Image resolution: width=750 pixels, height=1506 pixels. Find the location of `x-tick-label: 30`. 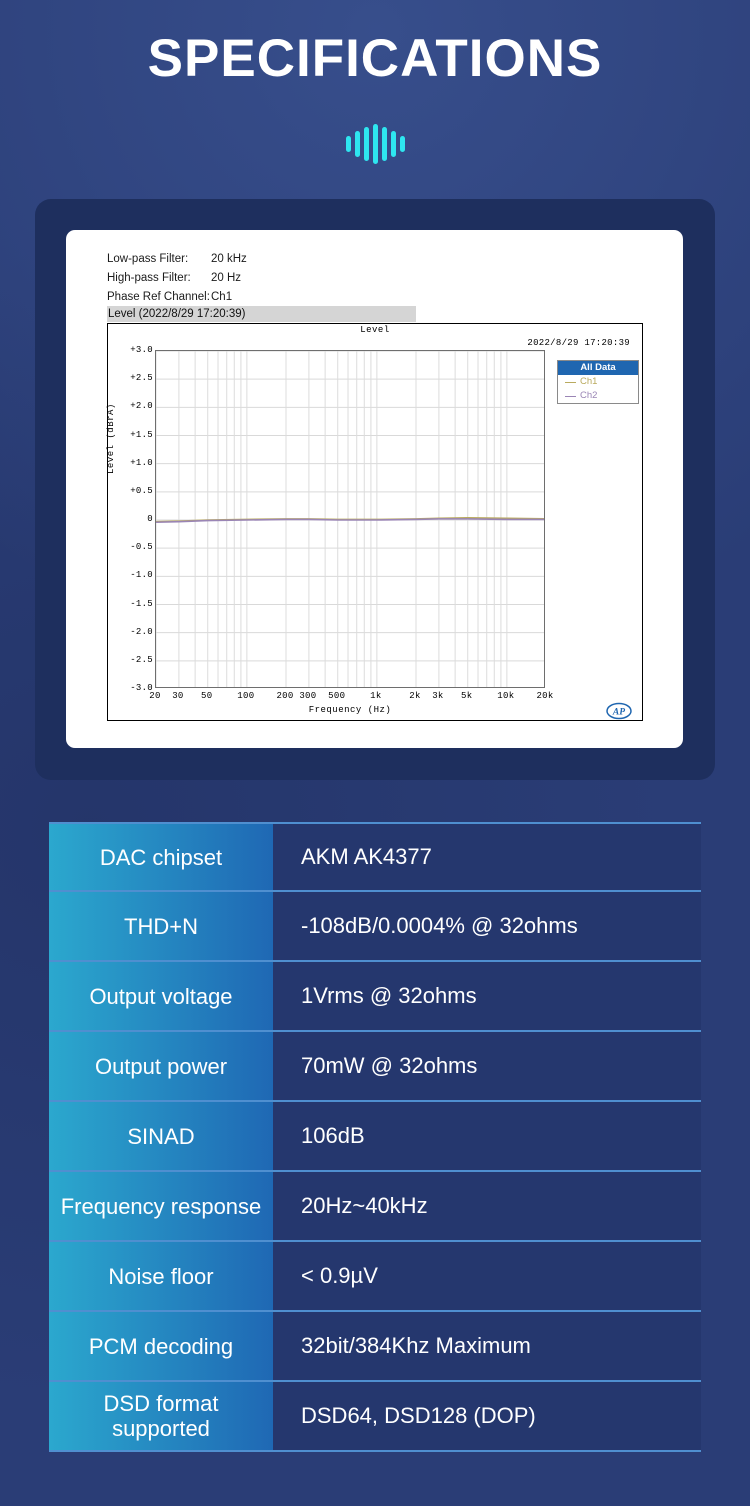

x-tick-label: 30 is located at coordinates (178, 696).